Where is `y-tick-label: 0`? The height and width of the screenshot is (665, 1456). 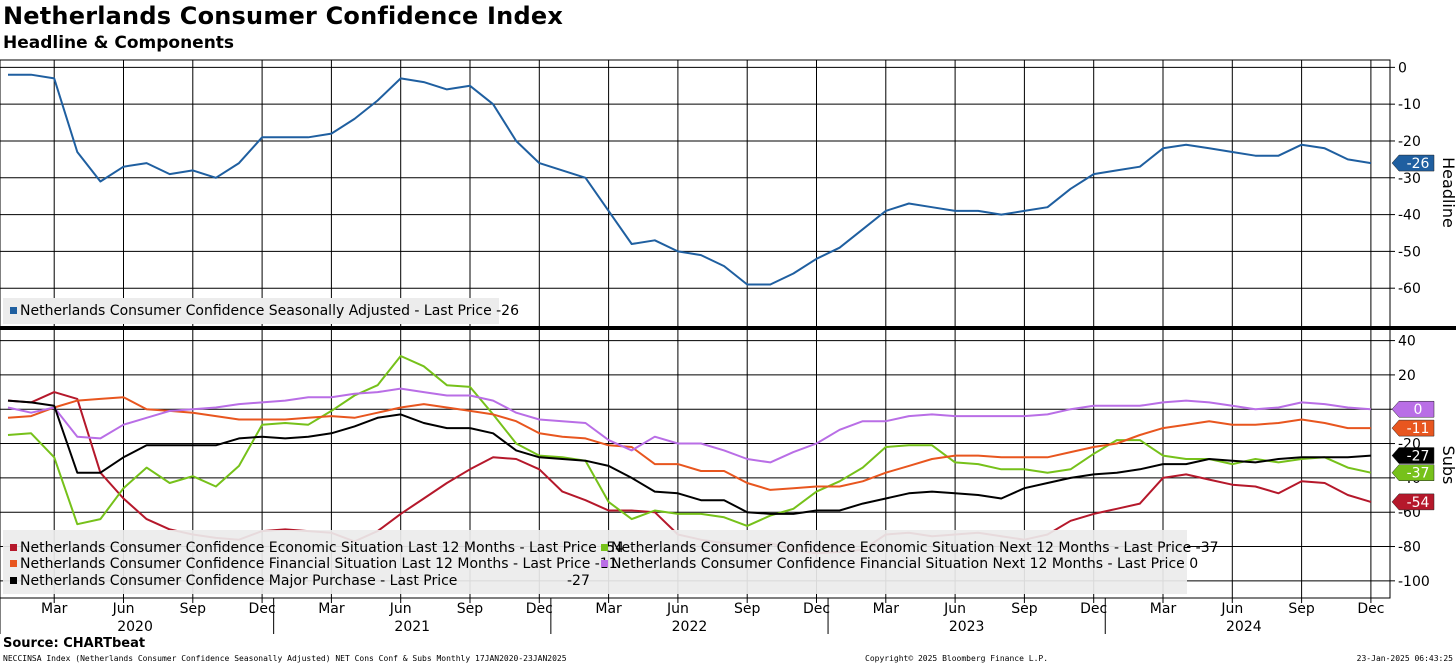 y-tick-label: 0 is located at coordinates (1402, 68).